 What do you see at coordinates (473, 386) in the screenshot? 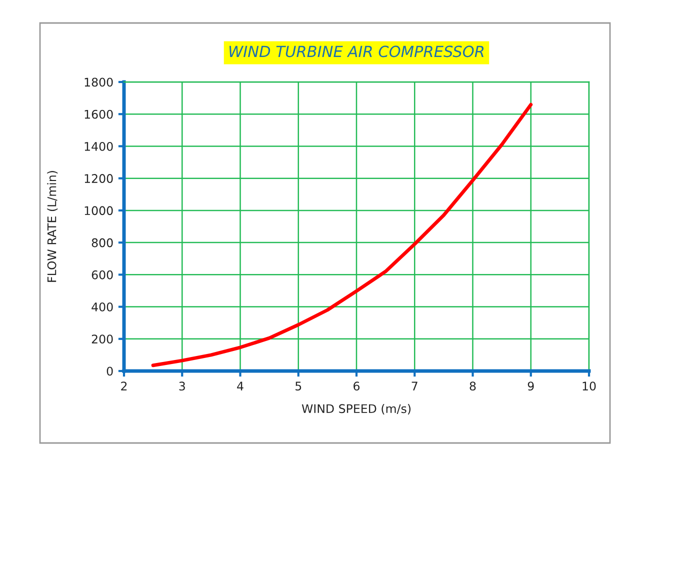
I see `x-tick-label: 8` at bounding box center [473, 386].